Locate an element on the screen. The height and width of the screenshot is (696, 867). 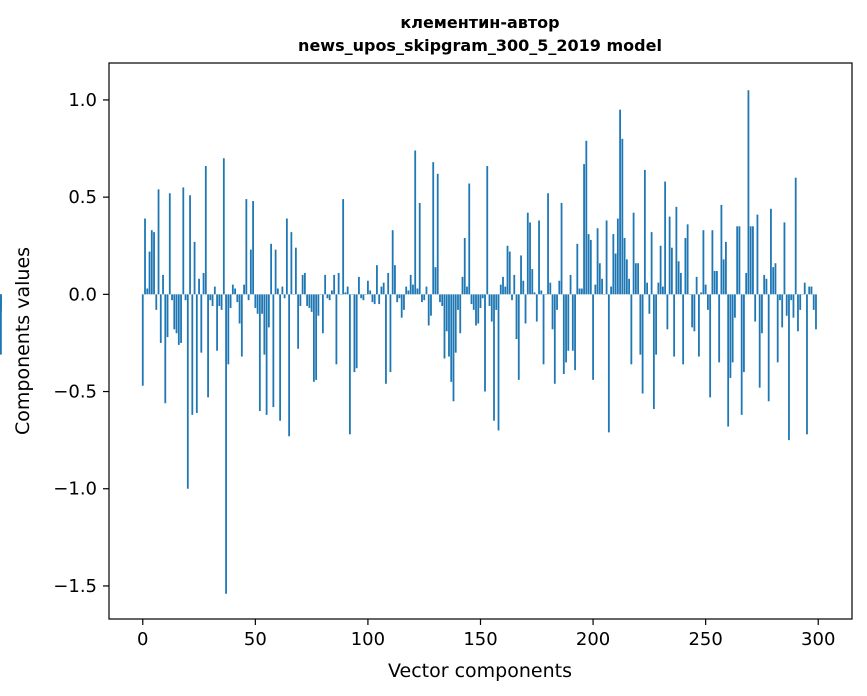
chart-subtitle: news_upos_skipgram_300_5_2019 model is located at coordinates (480, 45).